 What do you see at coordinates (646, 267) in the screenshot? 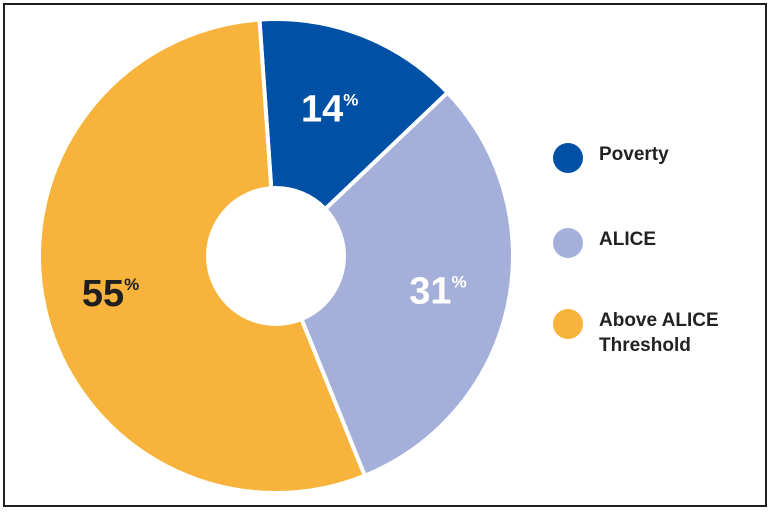
I see `legend-item-alice: ALICE` at bounding box center [646, 267].